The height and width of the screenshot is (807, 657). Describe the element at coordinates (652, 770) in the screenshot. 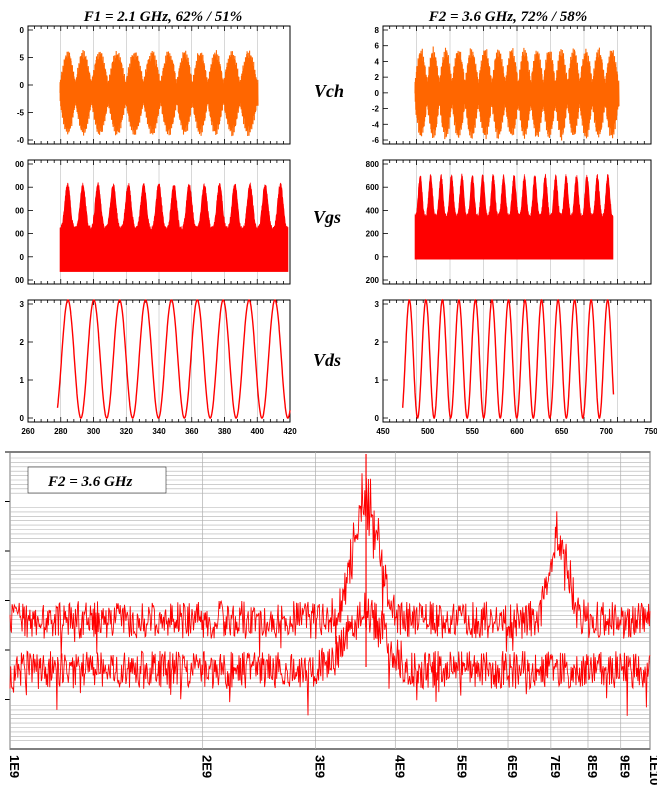

I see `spectrum-x-tick-label: 1E10` at that location.